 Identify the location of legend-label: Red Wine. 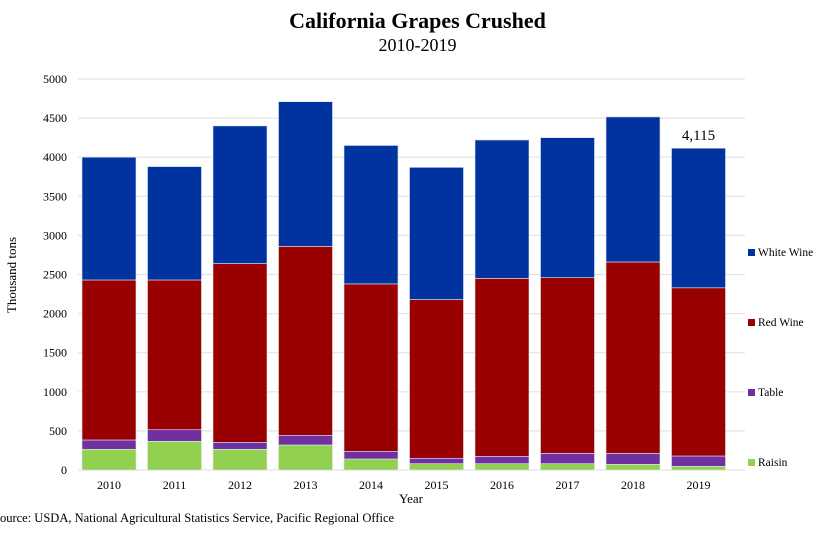
(781, 323).